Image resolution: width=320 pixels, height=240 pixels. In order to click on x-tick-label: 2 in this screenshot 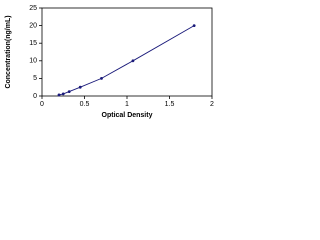, I will do `click(212, 104)`.